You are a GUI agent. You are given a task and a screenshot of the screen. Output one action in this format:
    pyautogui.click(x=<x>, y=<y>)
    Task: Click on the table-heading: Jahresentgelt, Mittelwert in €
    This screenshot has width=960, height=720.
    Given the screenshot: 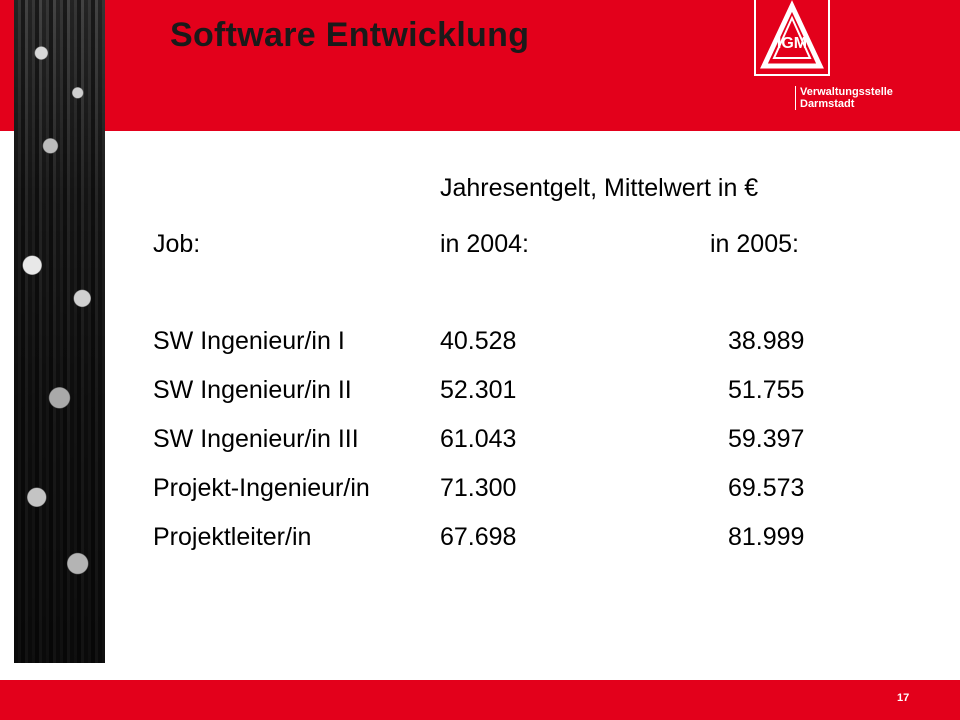 What is the action you would take?
    pyautogui.click(x=599, y=188)
    